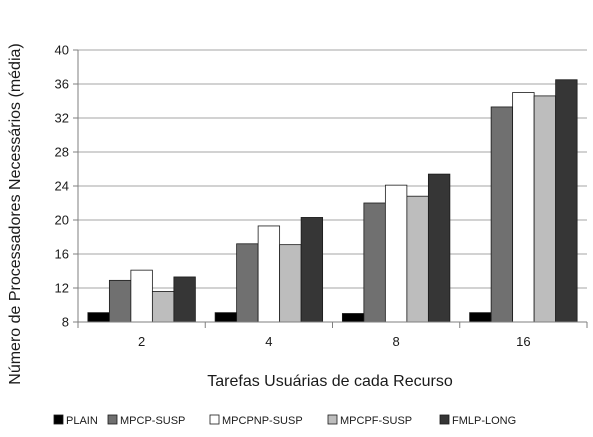 The width and height of the screenshot is (593, 437). I want to click on legend-label: MPCP-SUSP, so click(152, 421).